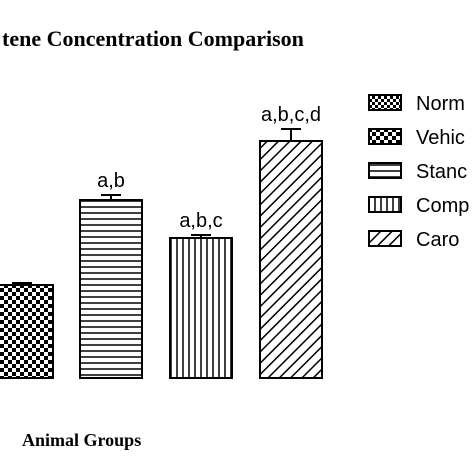 This screenshot has width=474, height=474. Describe the element at coordinates (200, 221) in the screenshot. I see `annotation: a,b,c` at that location.